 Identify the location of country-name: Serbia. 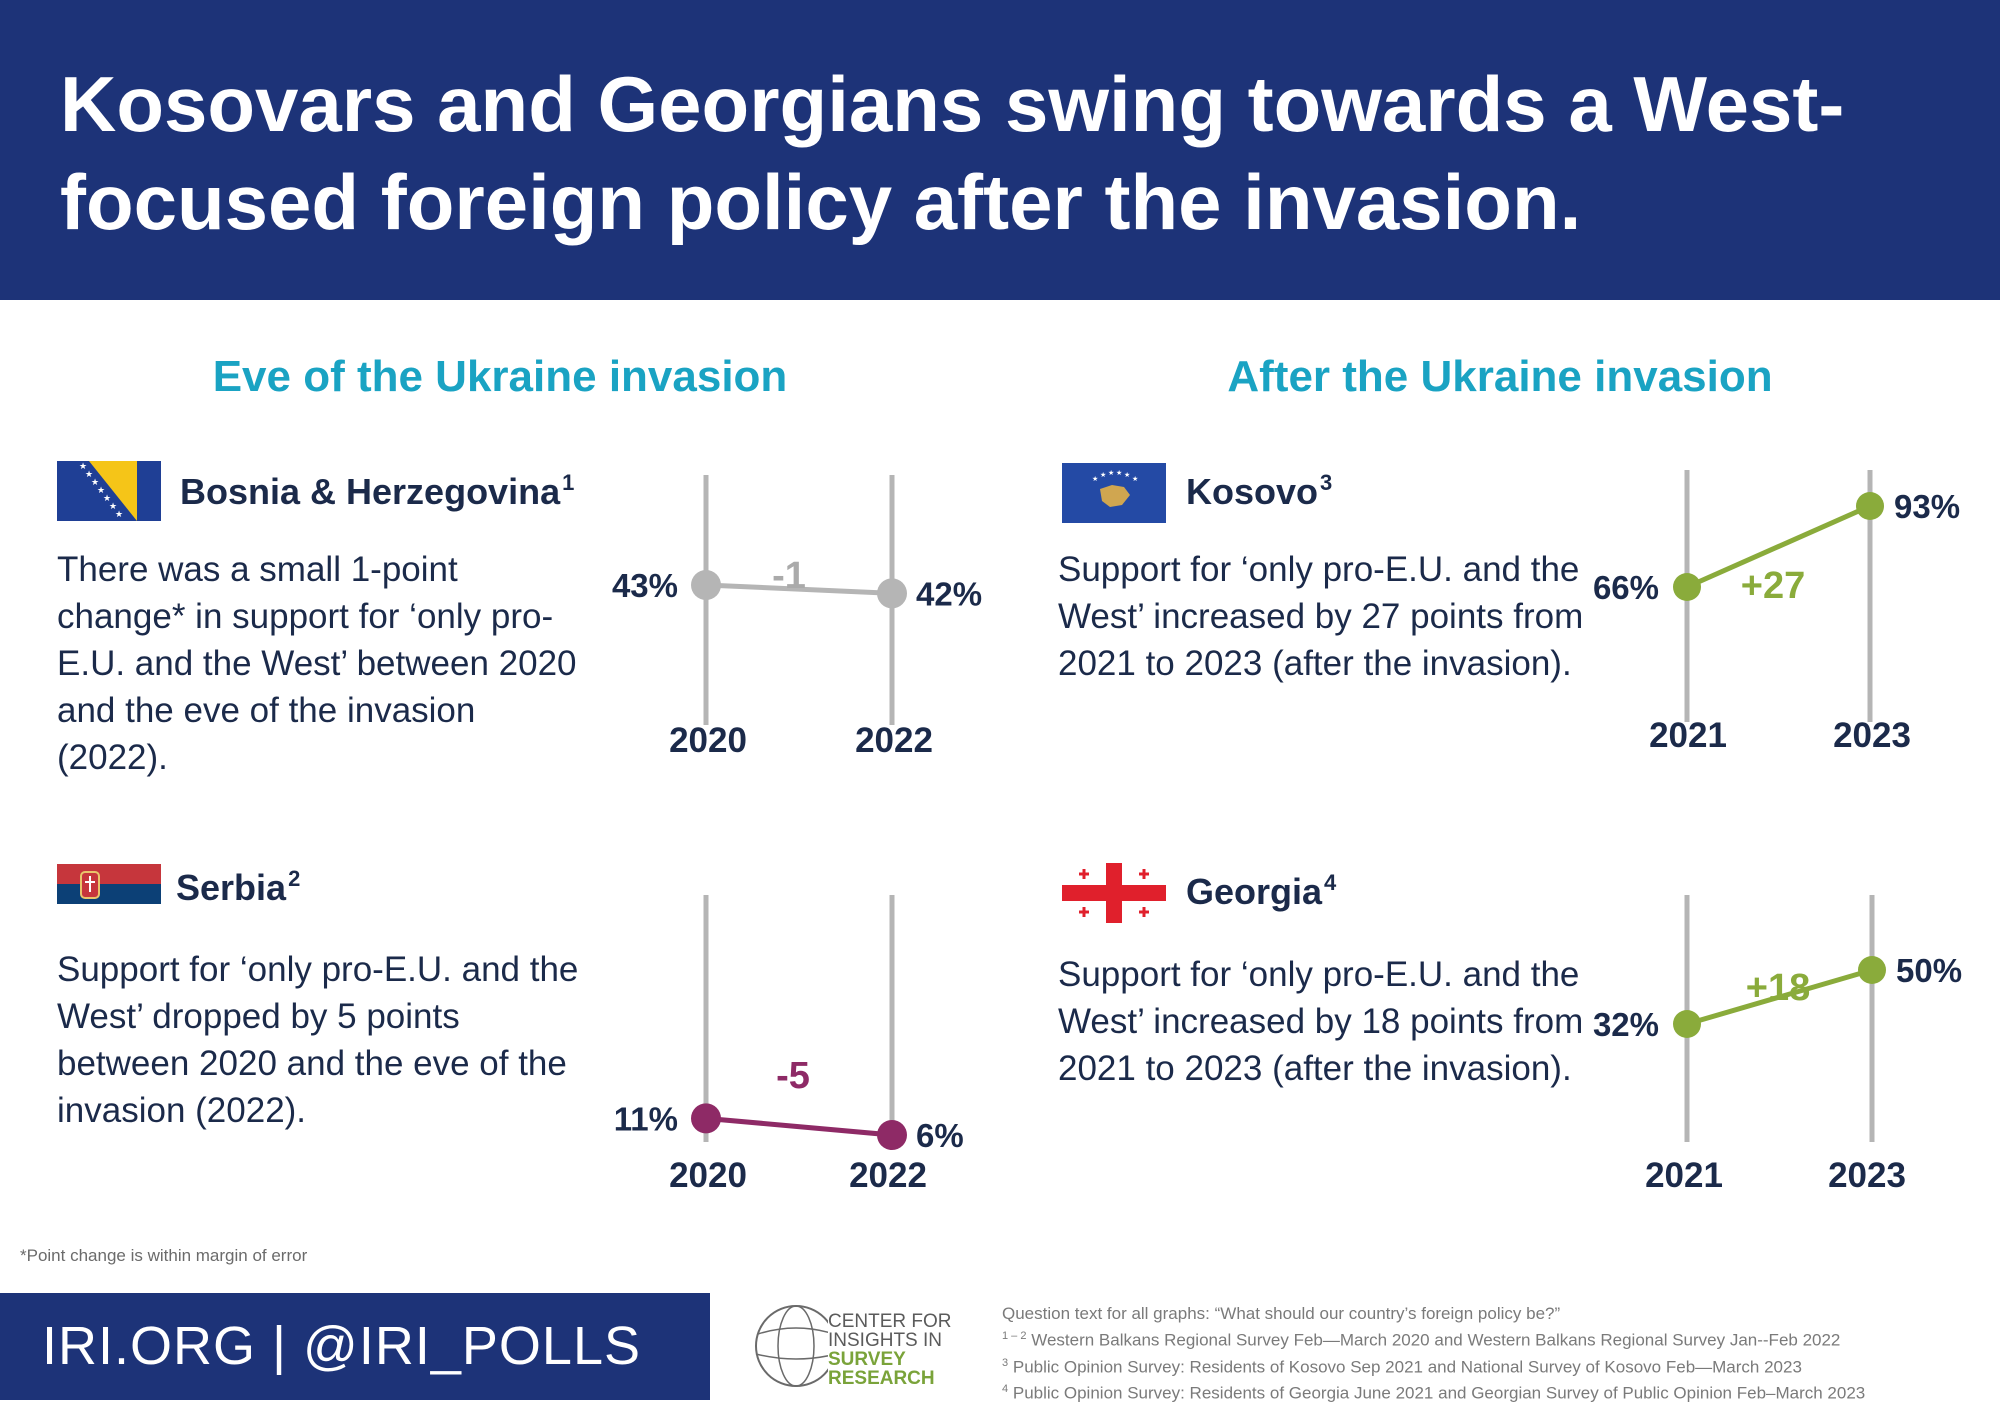
(231, 887).